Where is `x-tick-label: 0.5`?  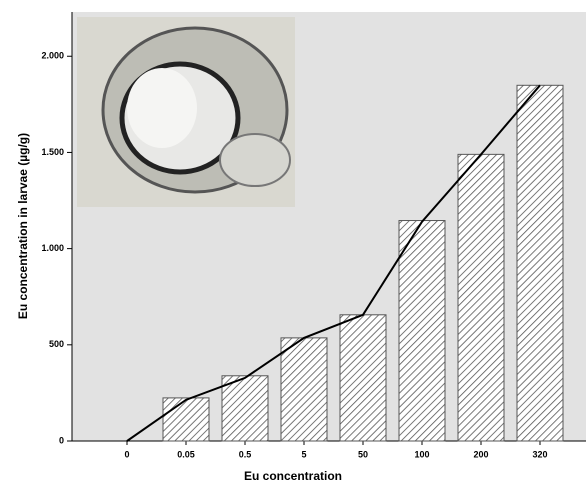
x-tick-label: 0.5 is located at coordinates (245, 454).